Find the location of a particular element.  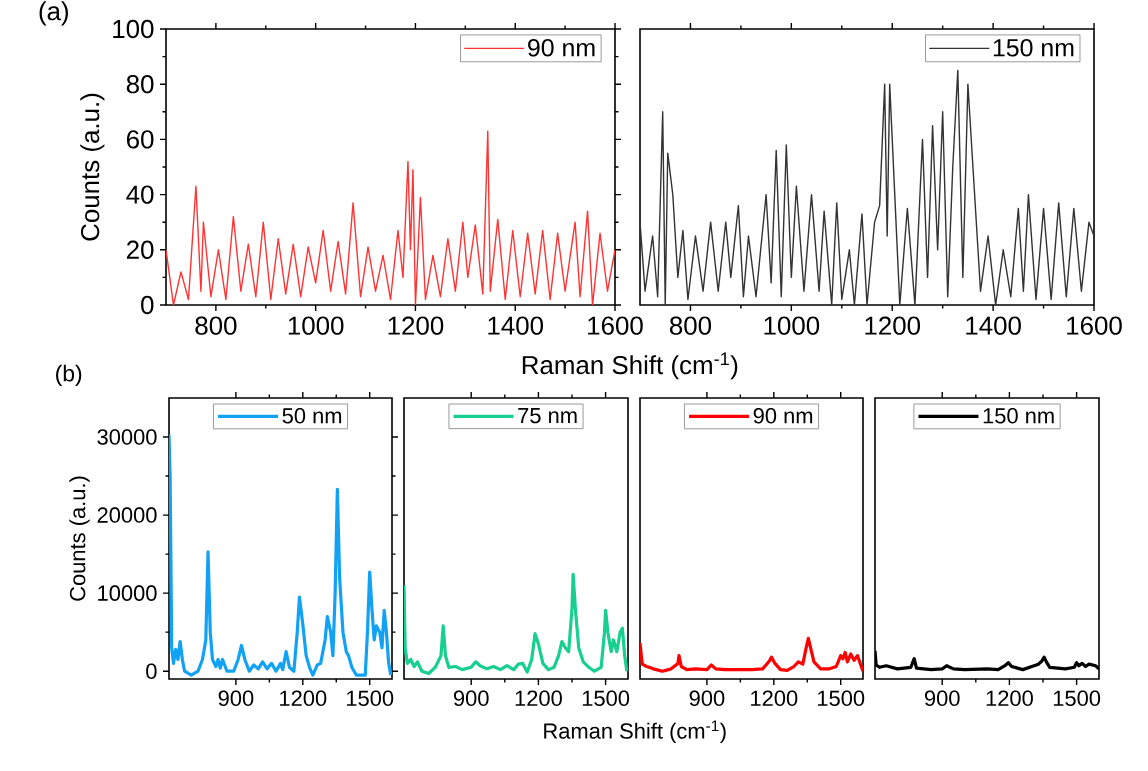

text: (a) is located at coordinates (53, 13).